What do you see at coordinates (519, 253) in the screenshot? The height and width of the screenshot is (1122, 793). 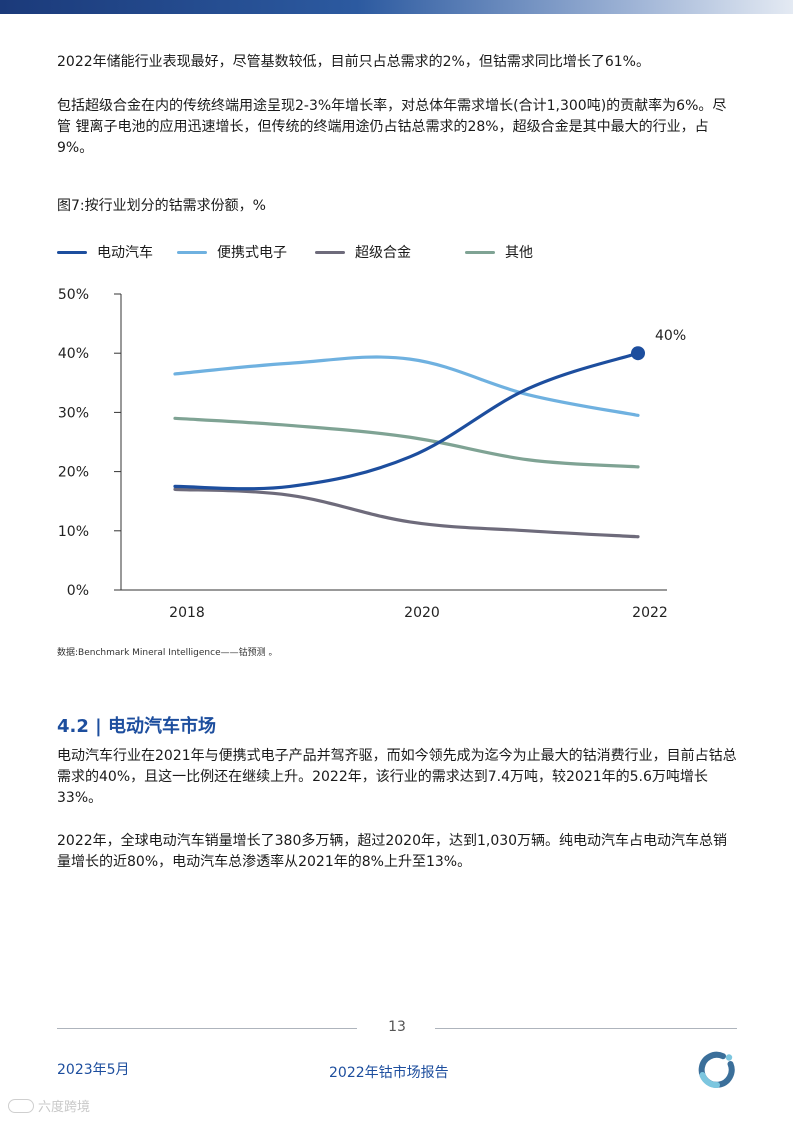 I see `legend-label-other: 其他` at bounding box center [519, 253].